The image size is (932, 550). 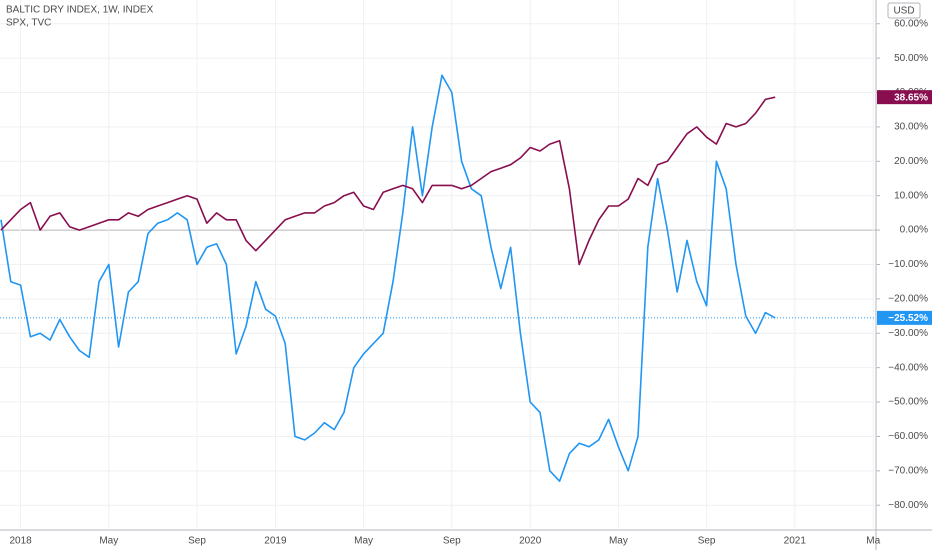 I want to click on subtitle: SPX, TVC, so click(x=28, y=23).